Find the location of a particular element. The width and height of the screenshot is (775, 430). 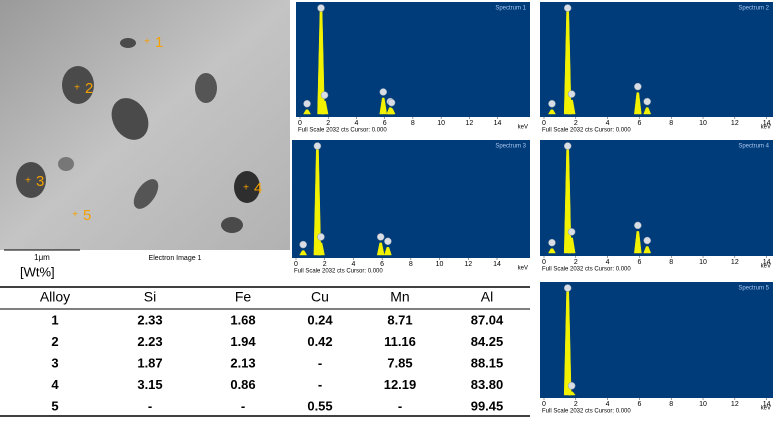

point-label: 3 is located at coordinates (40, 181).